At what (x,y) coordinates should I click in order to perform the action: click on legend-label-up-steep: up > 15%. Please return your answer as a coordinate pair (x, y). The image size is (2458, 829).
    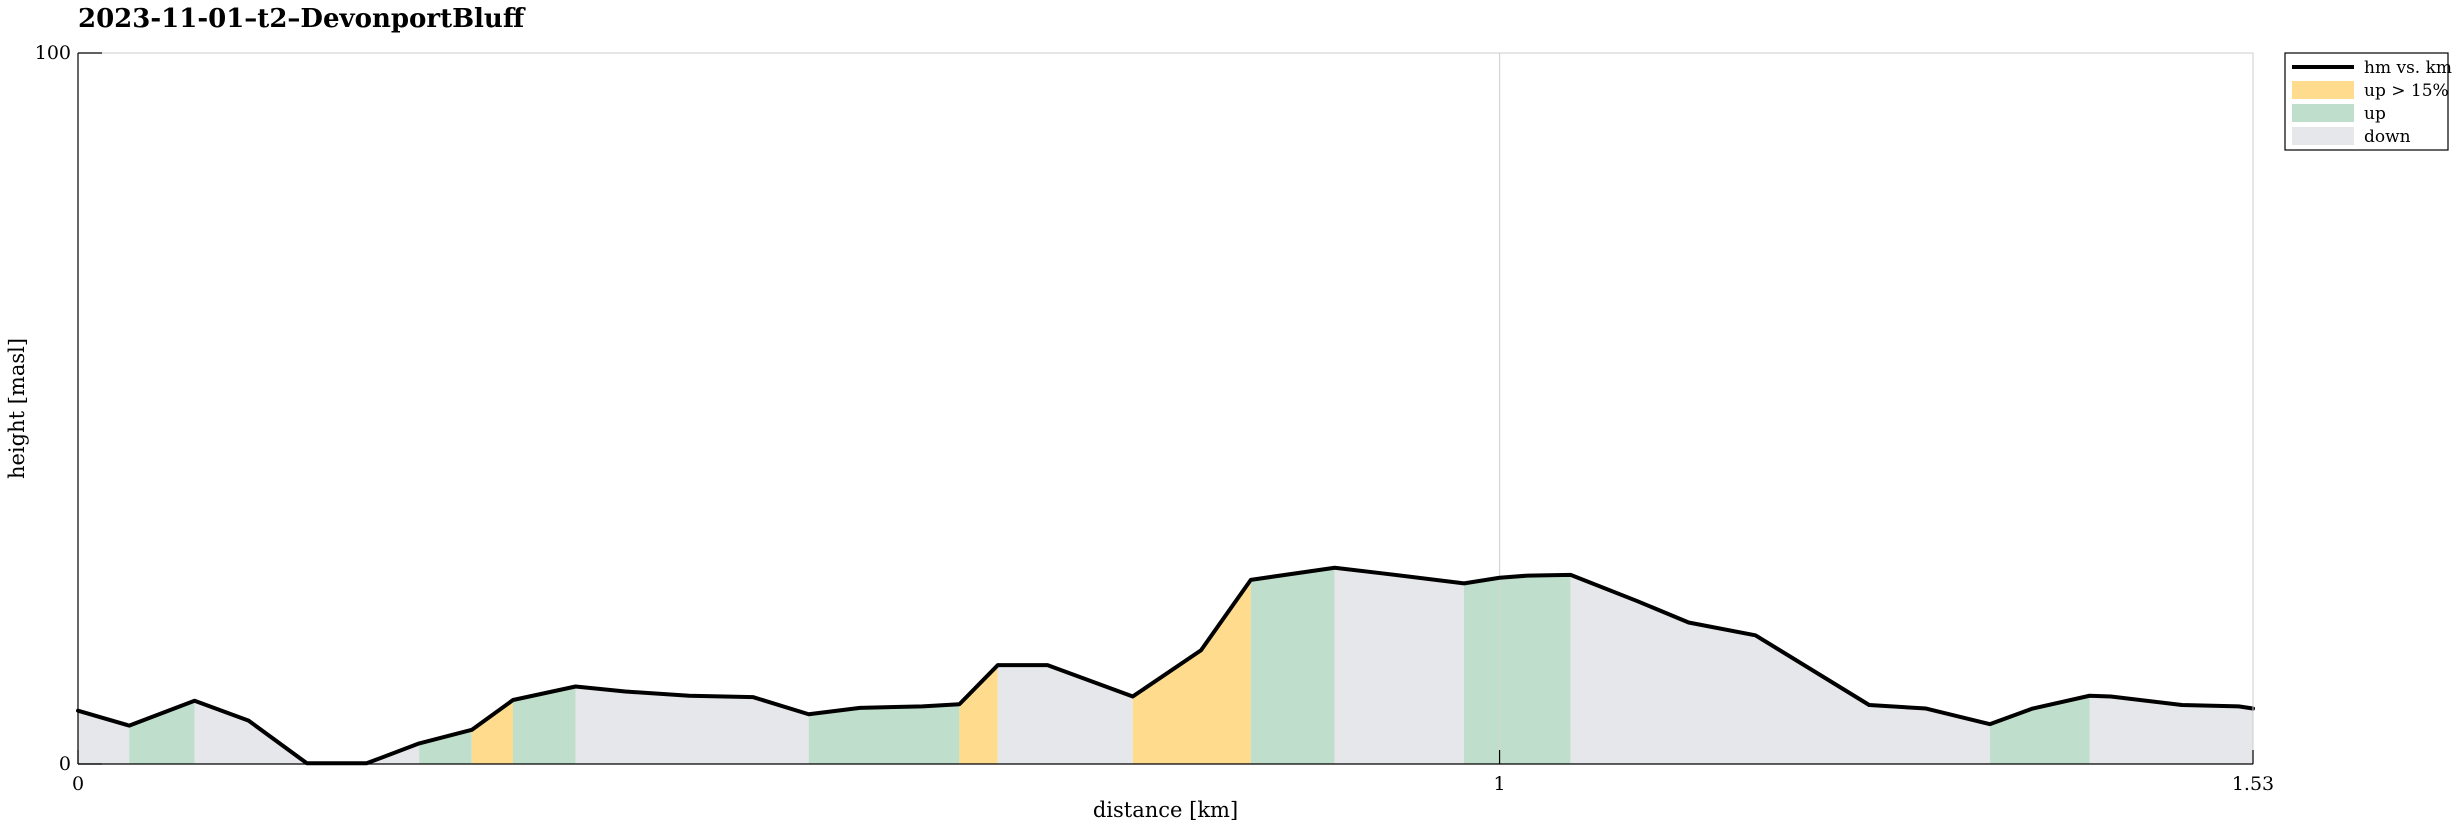
    Looking at the image, I should click on (2406, 91).